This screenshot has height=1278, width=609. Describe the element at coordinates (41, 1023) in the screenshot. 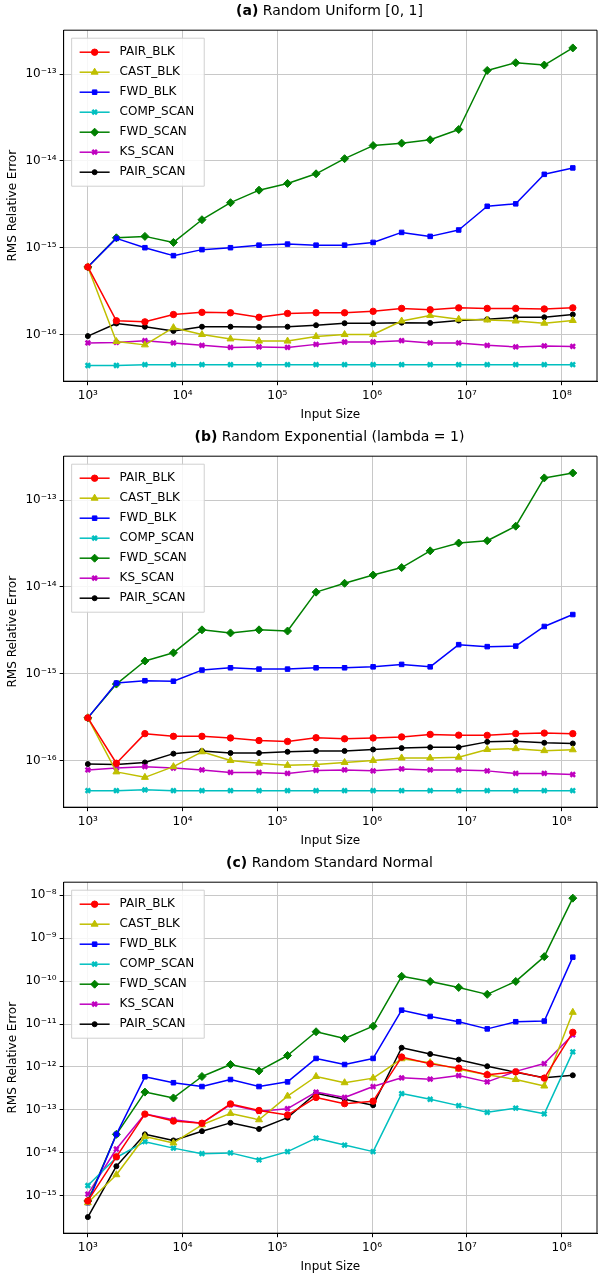

I see `y-tick-label: 10⁻¹¹` at that location.